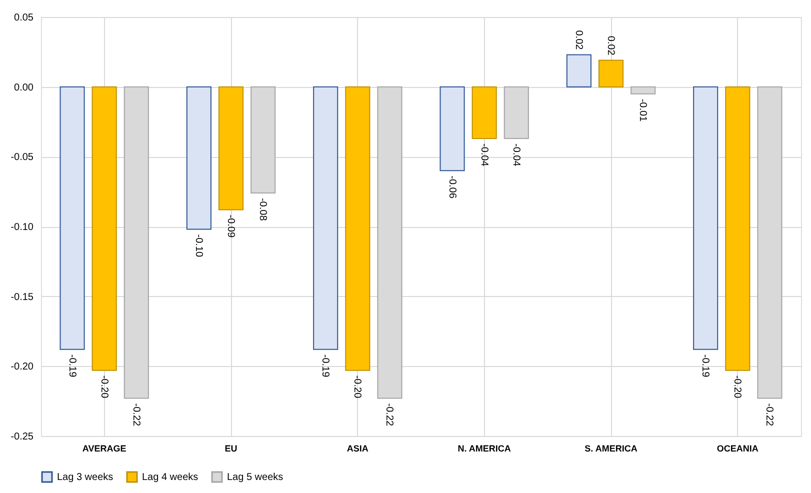 The image size is (811, 493). Describe the element at coordinates (22, 437) in the screenshot. I see `y-tick-label: -0.25` at that location.